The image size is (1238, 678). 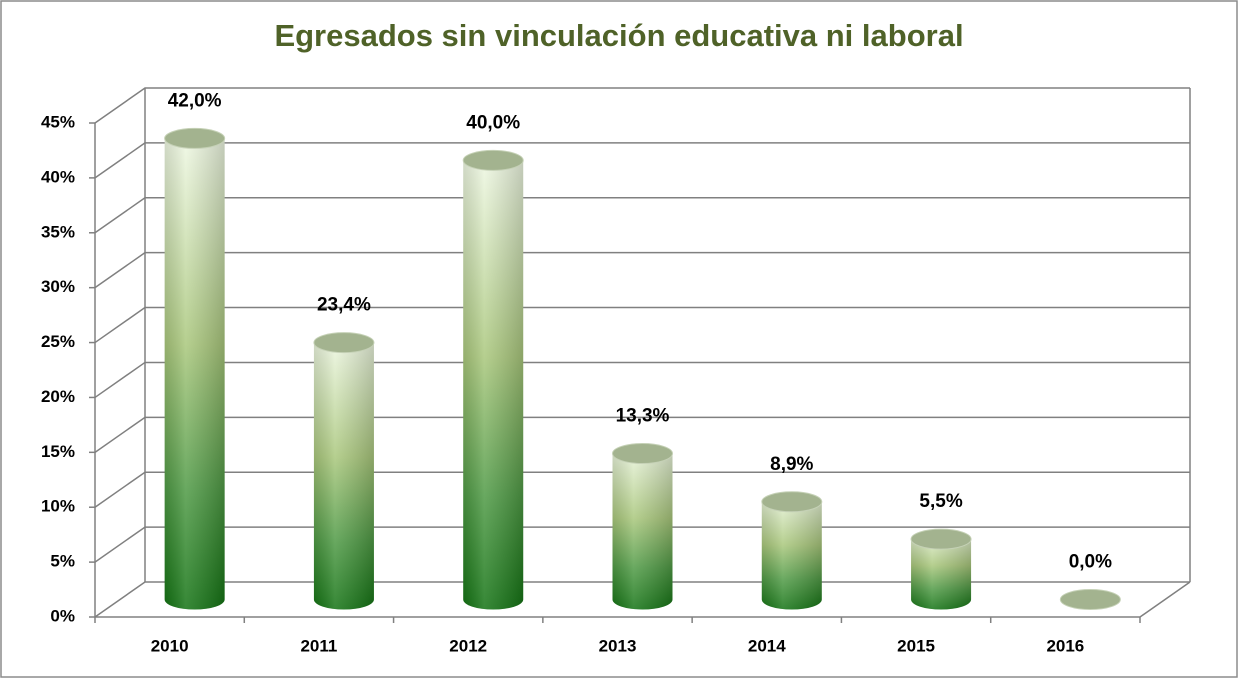 I want to click on y-tick-label: 20%, so click(x=58, y=396).